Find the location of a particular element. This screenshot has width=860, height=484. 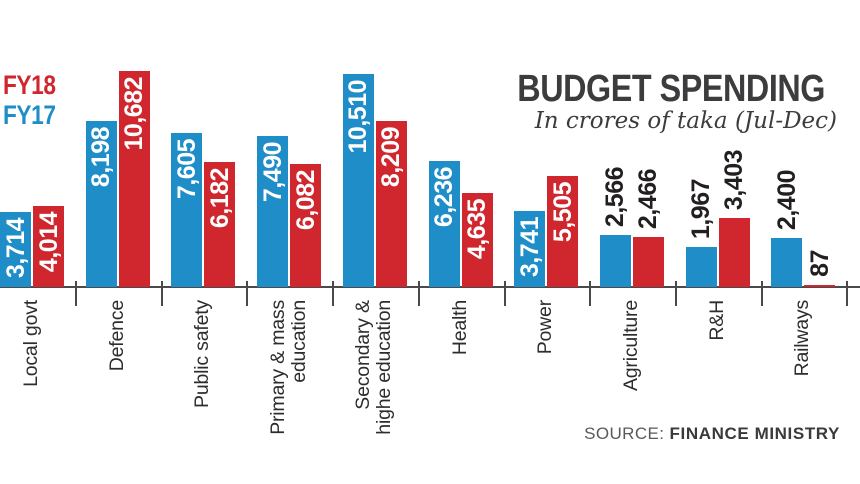

value-label-secondary-highe-education-fy17: 10,510 is located at coordinates (358, 117).